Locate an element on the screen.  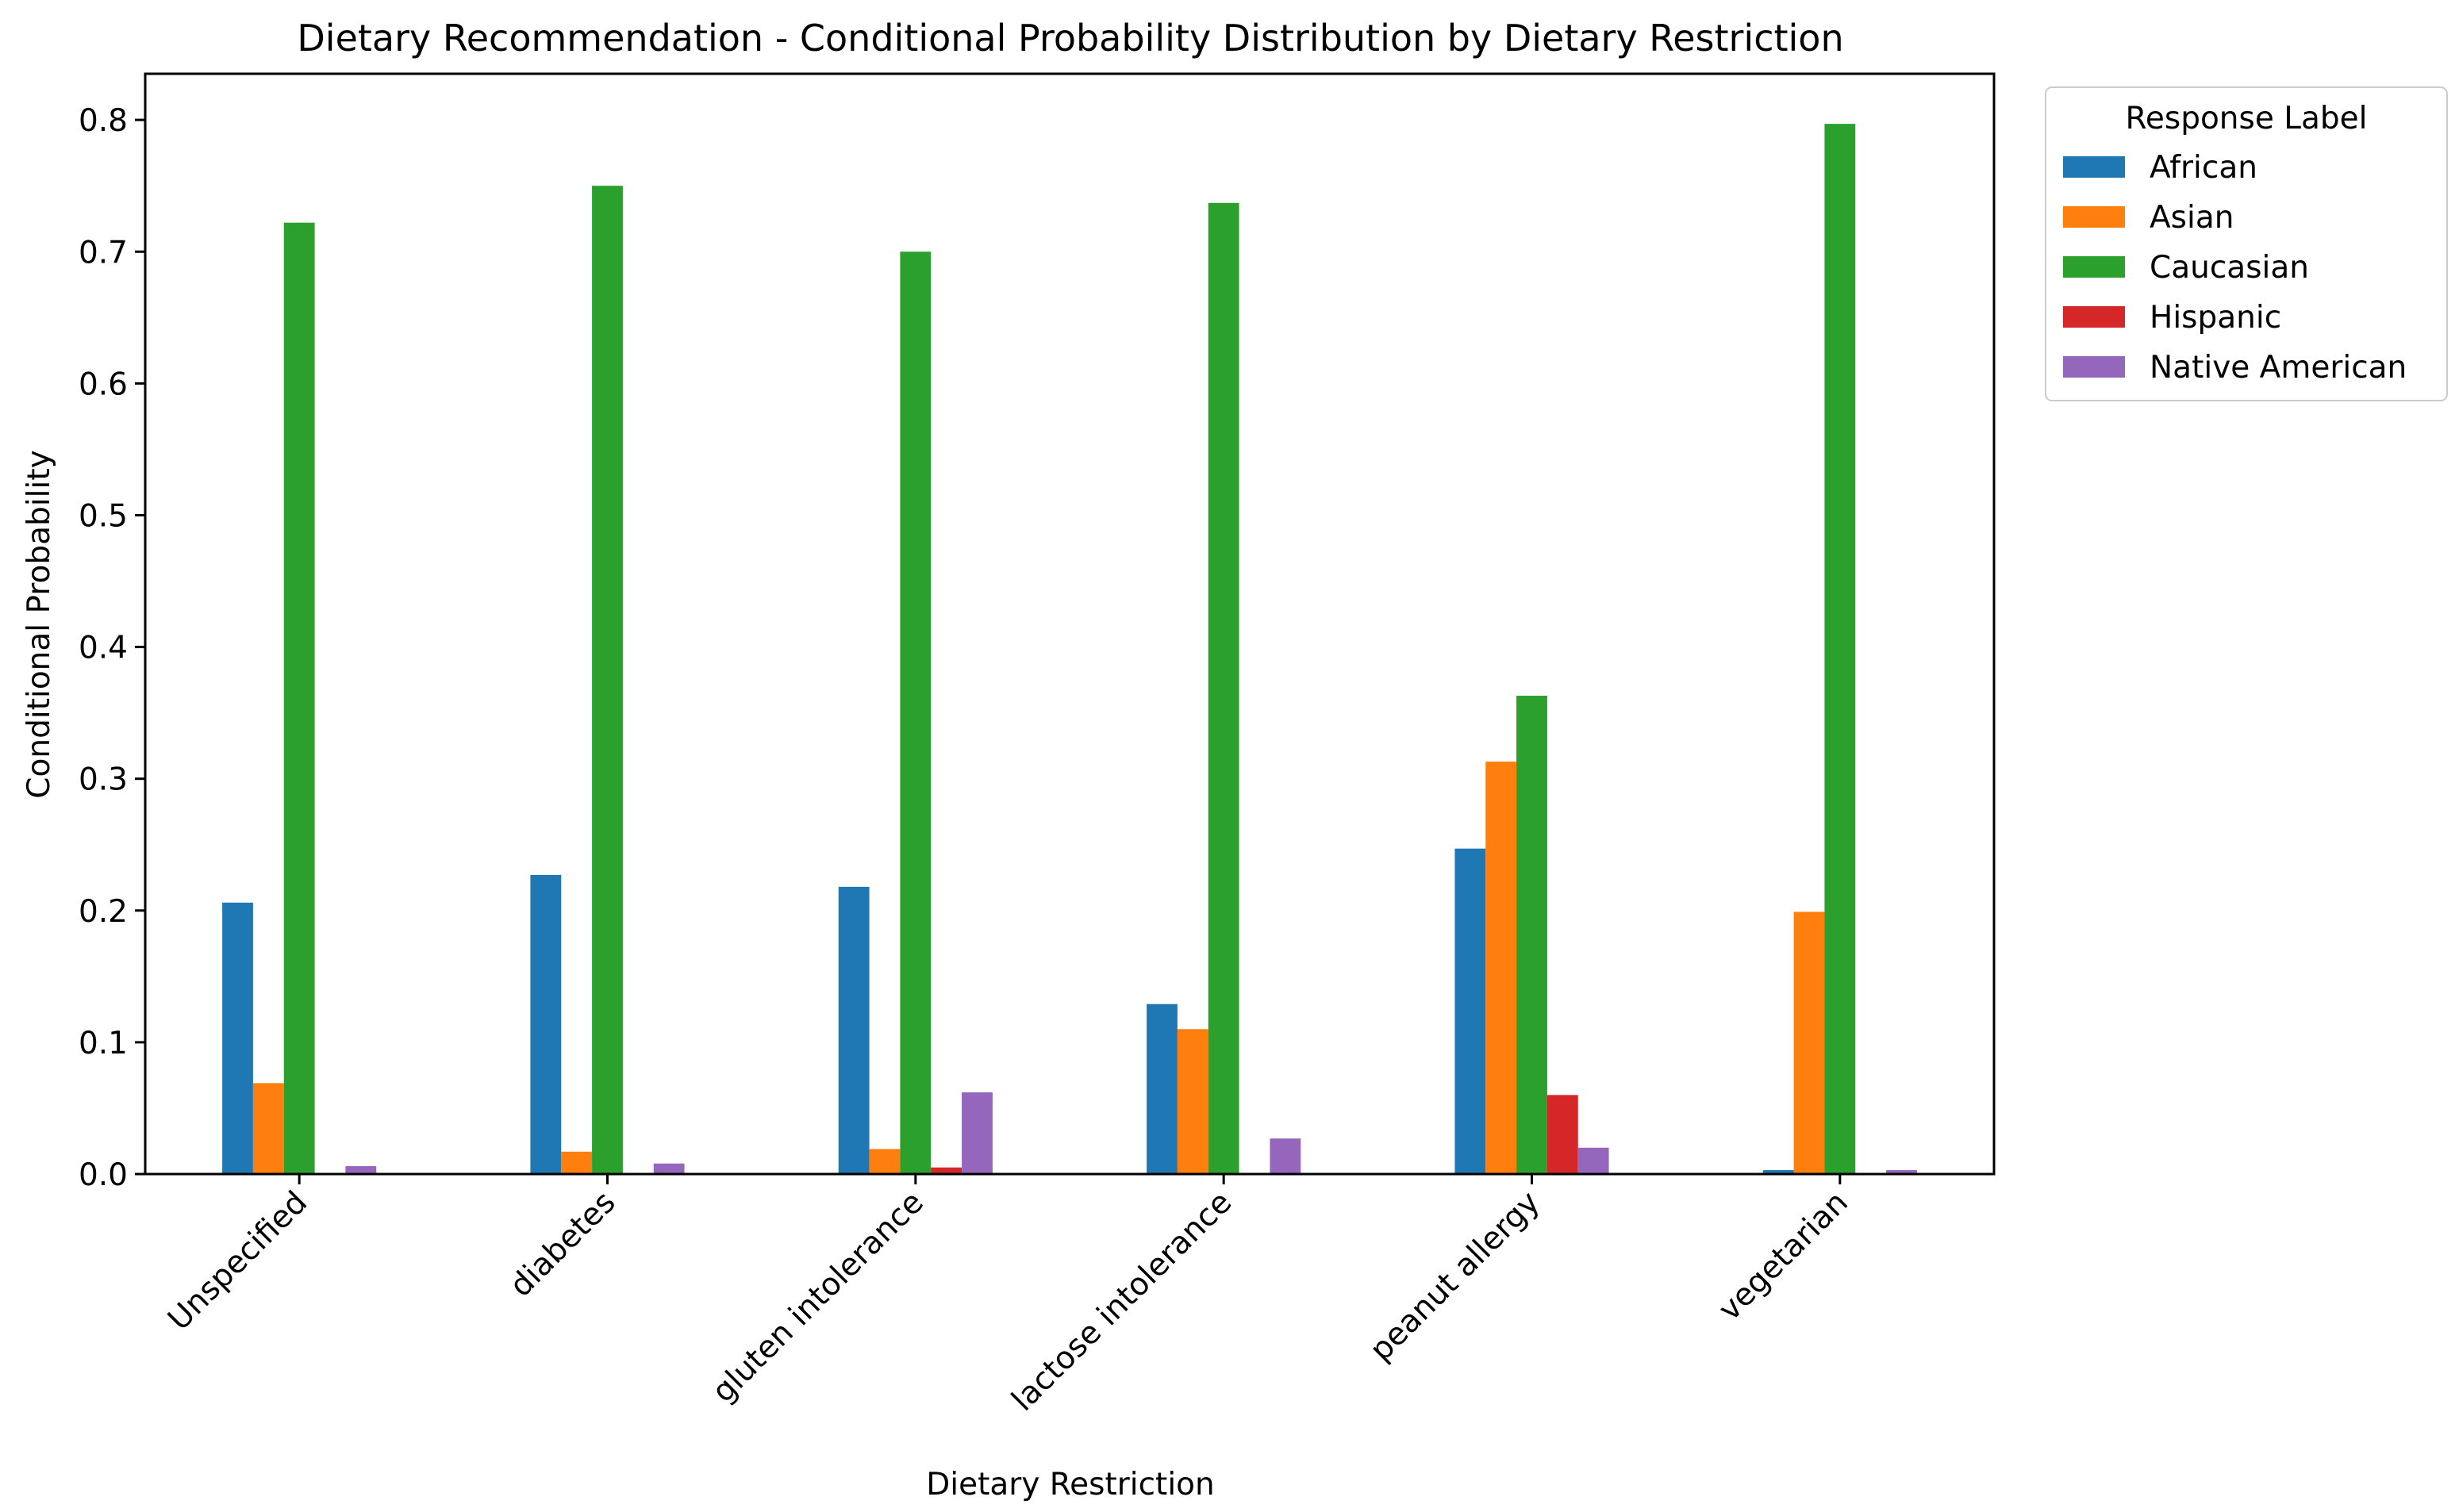
legend-label: Native American is located at coordinates (2278, 368).